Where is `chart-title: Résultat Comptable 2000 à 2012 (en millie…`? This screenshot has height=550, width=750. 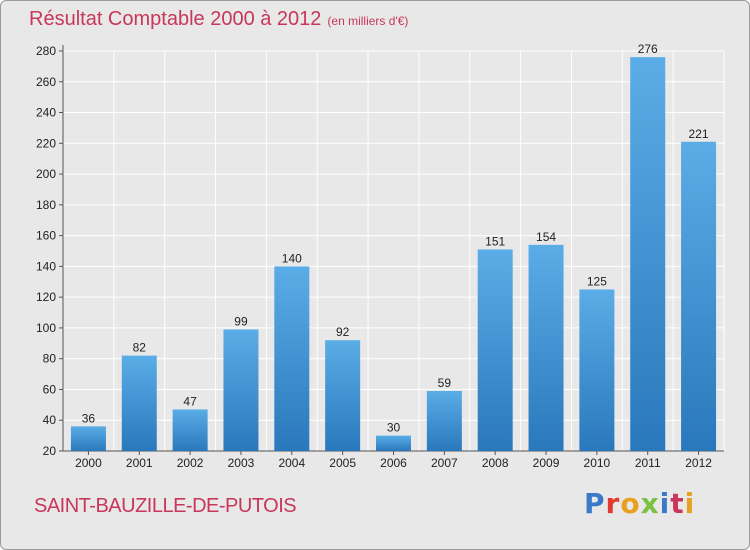
chart-title: Résultat Comptable 2000 à 2012 (en millie… is located at coordinates (218, 19).